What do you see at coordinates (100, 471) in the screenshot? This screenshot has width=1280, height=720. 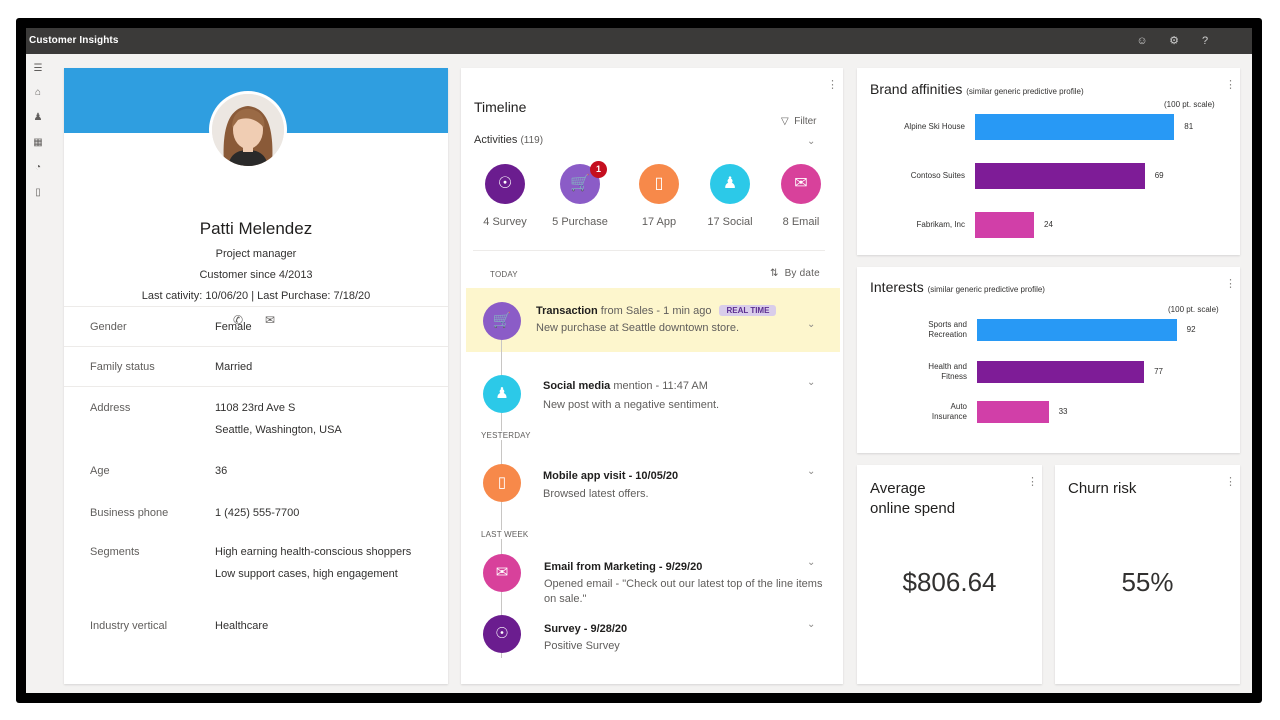 I see `age-label: Age` at bounding box center [100, 471].